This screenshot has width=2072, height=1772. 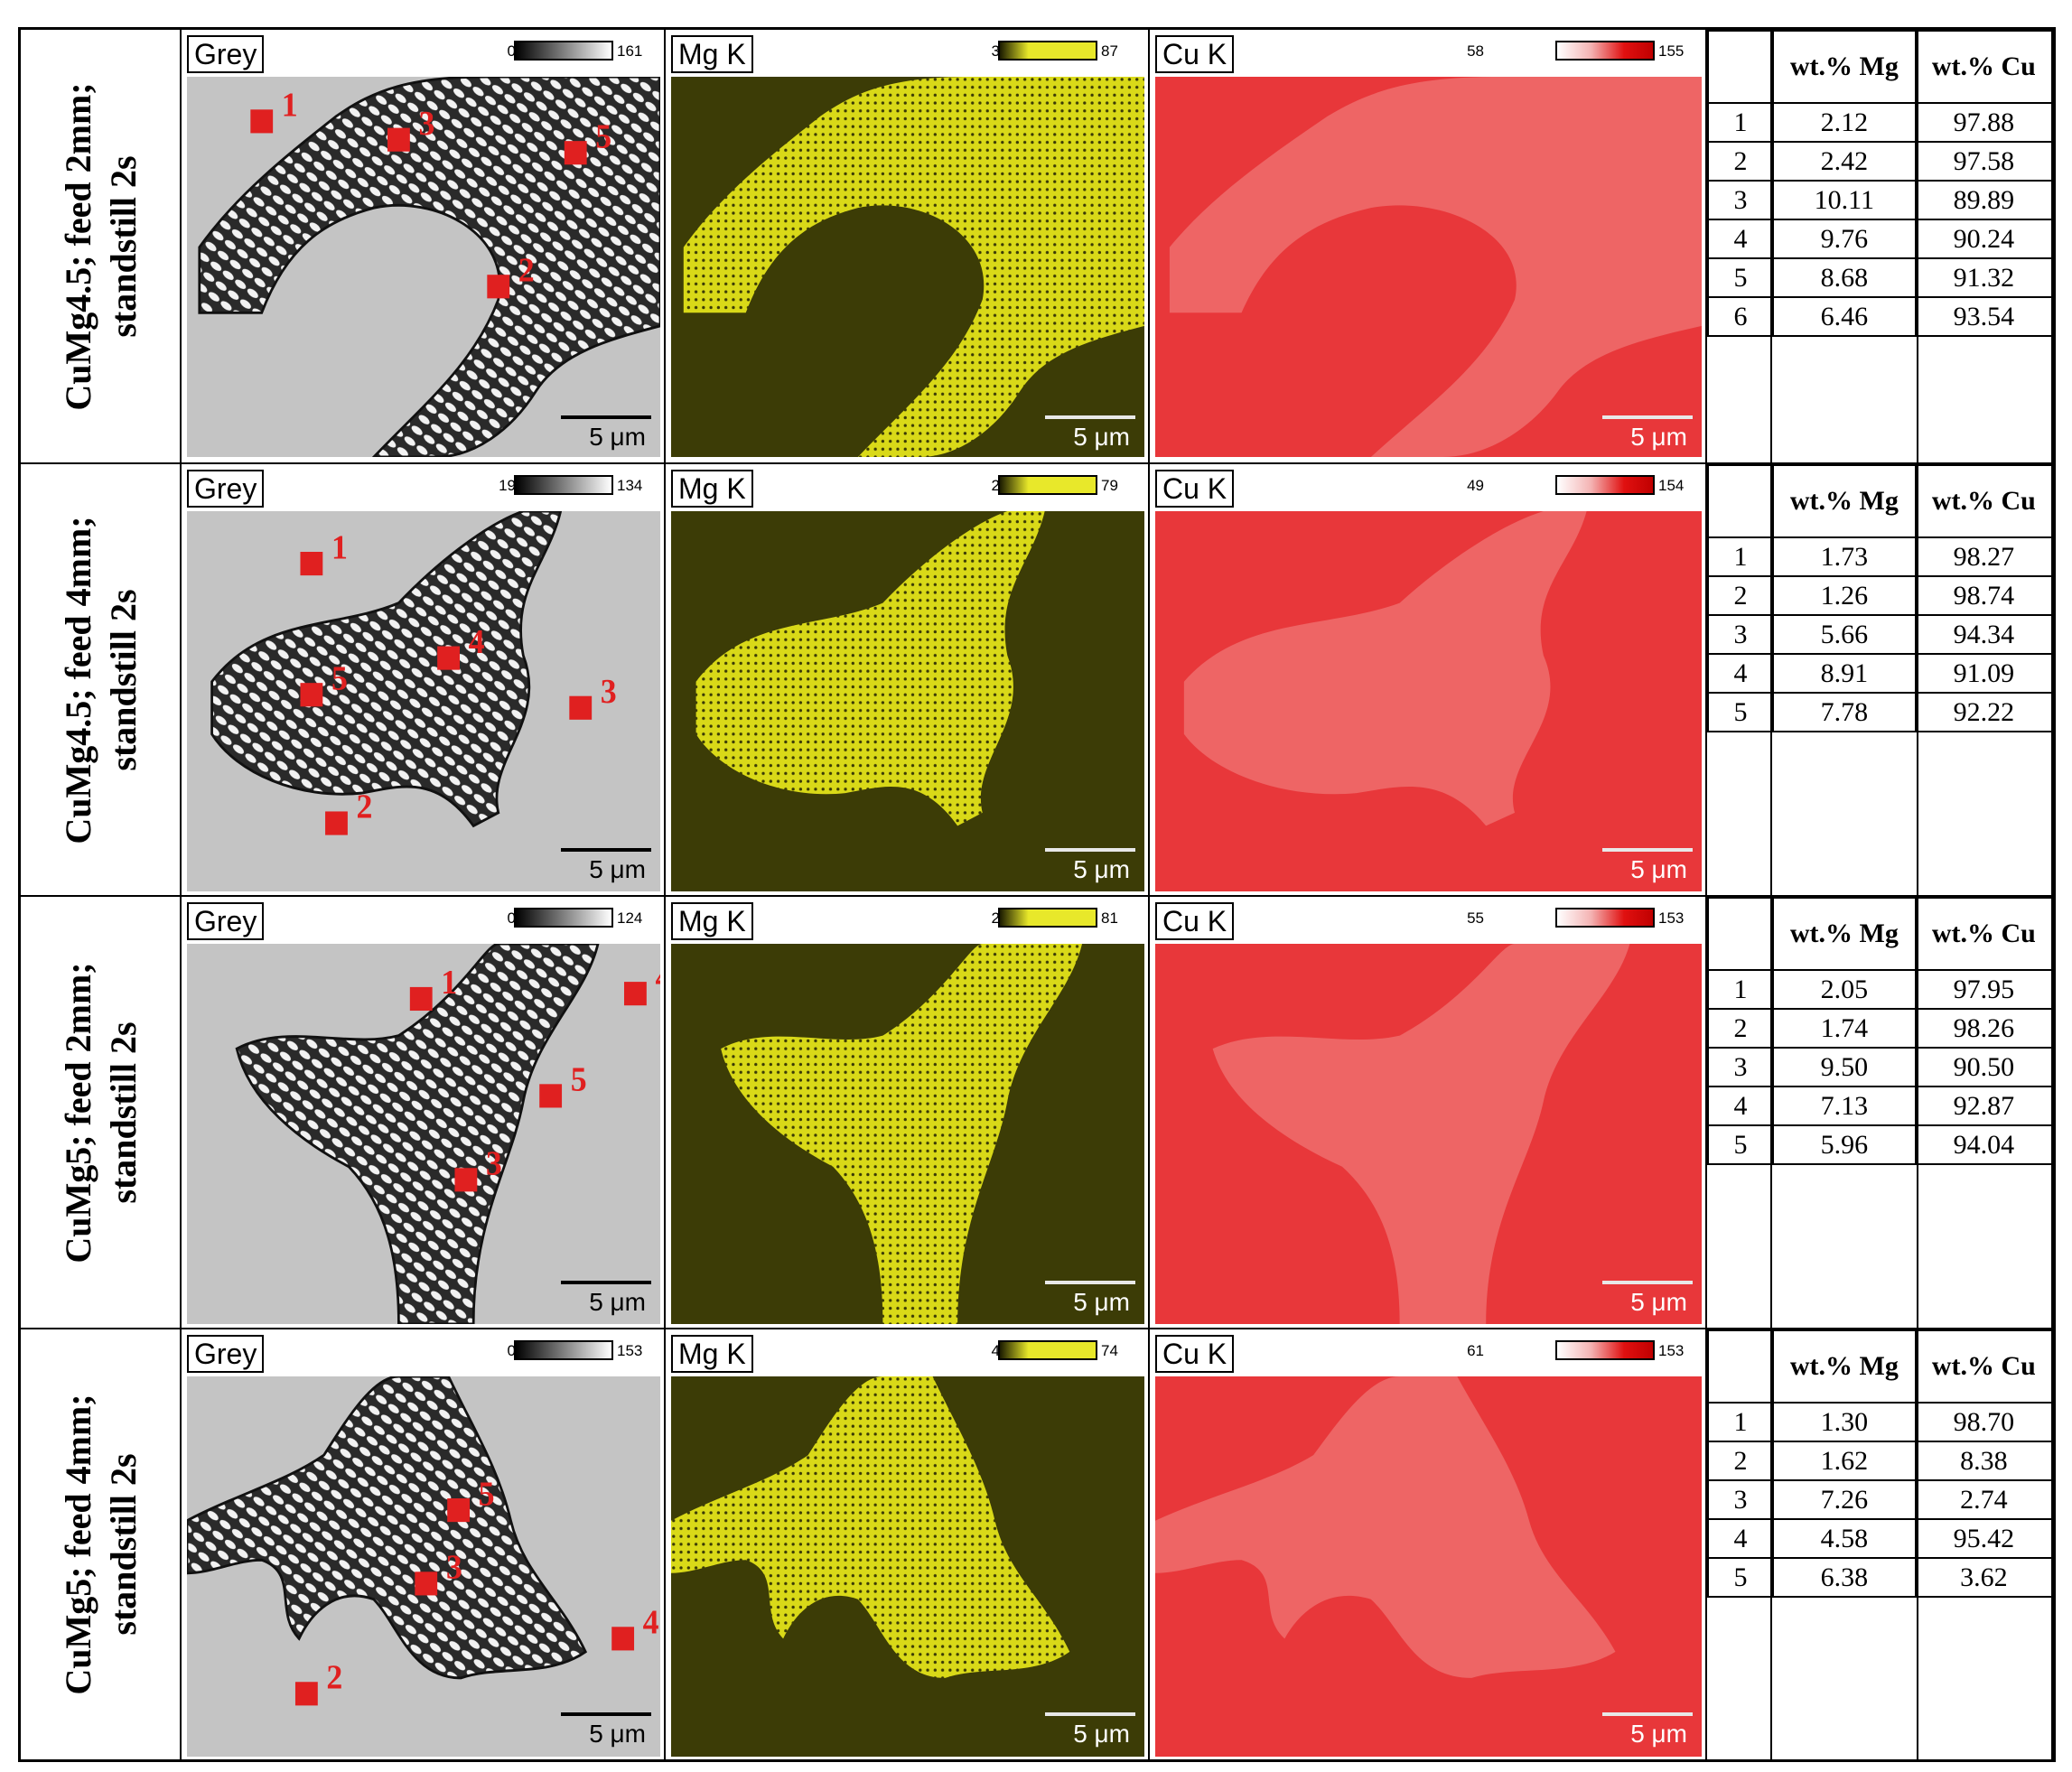 I want to click on cu-value: 90.24, so click(x=1984, y=239).